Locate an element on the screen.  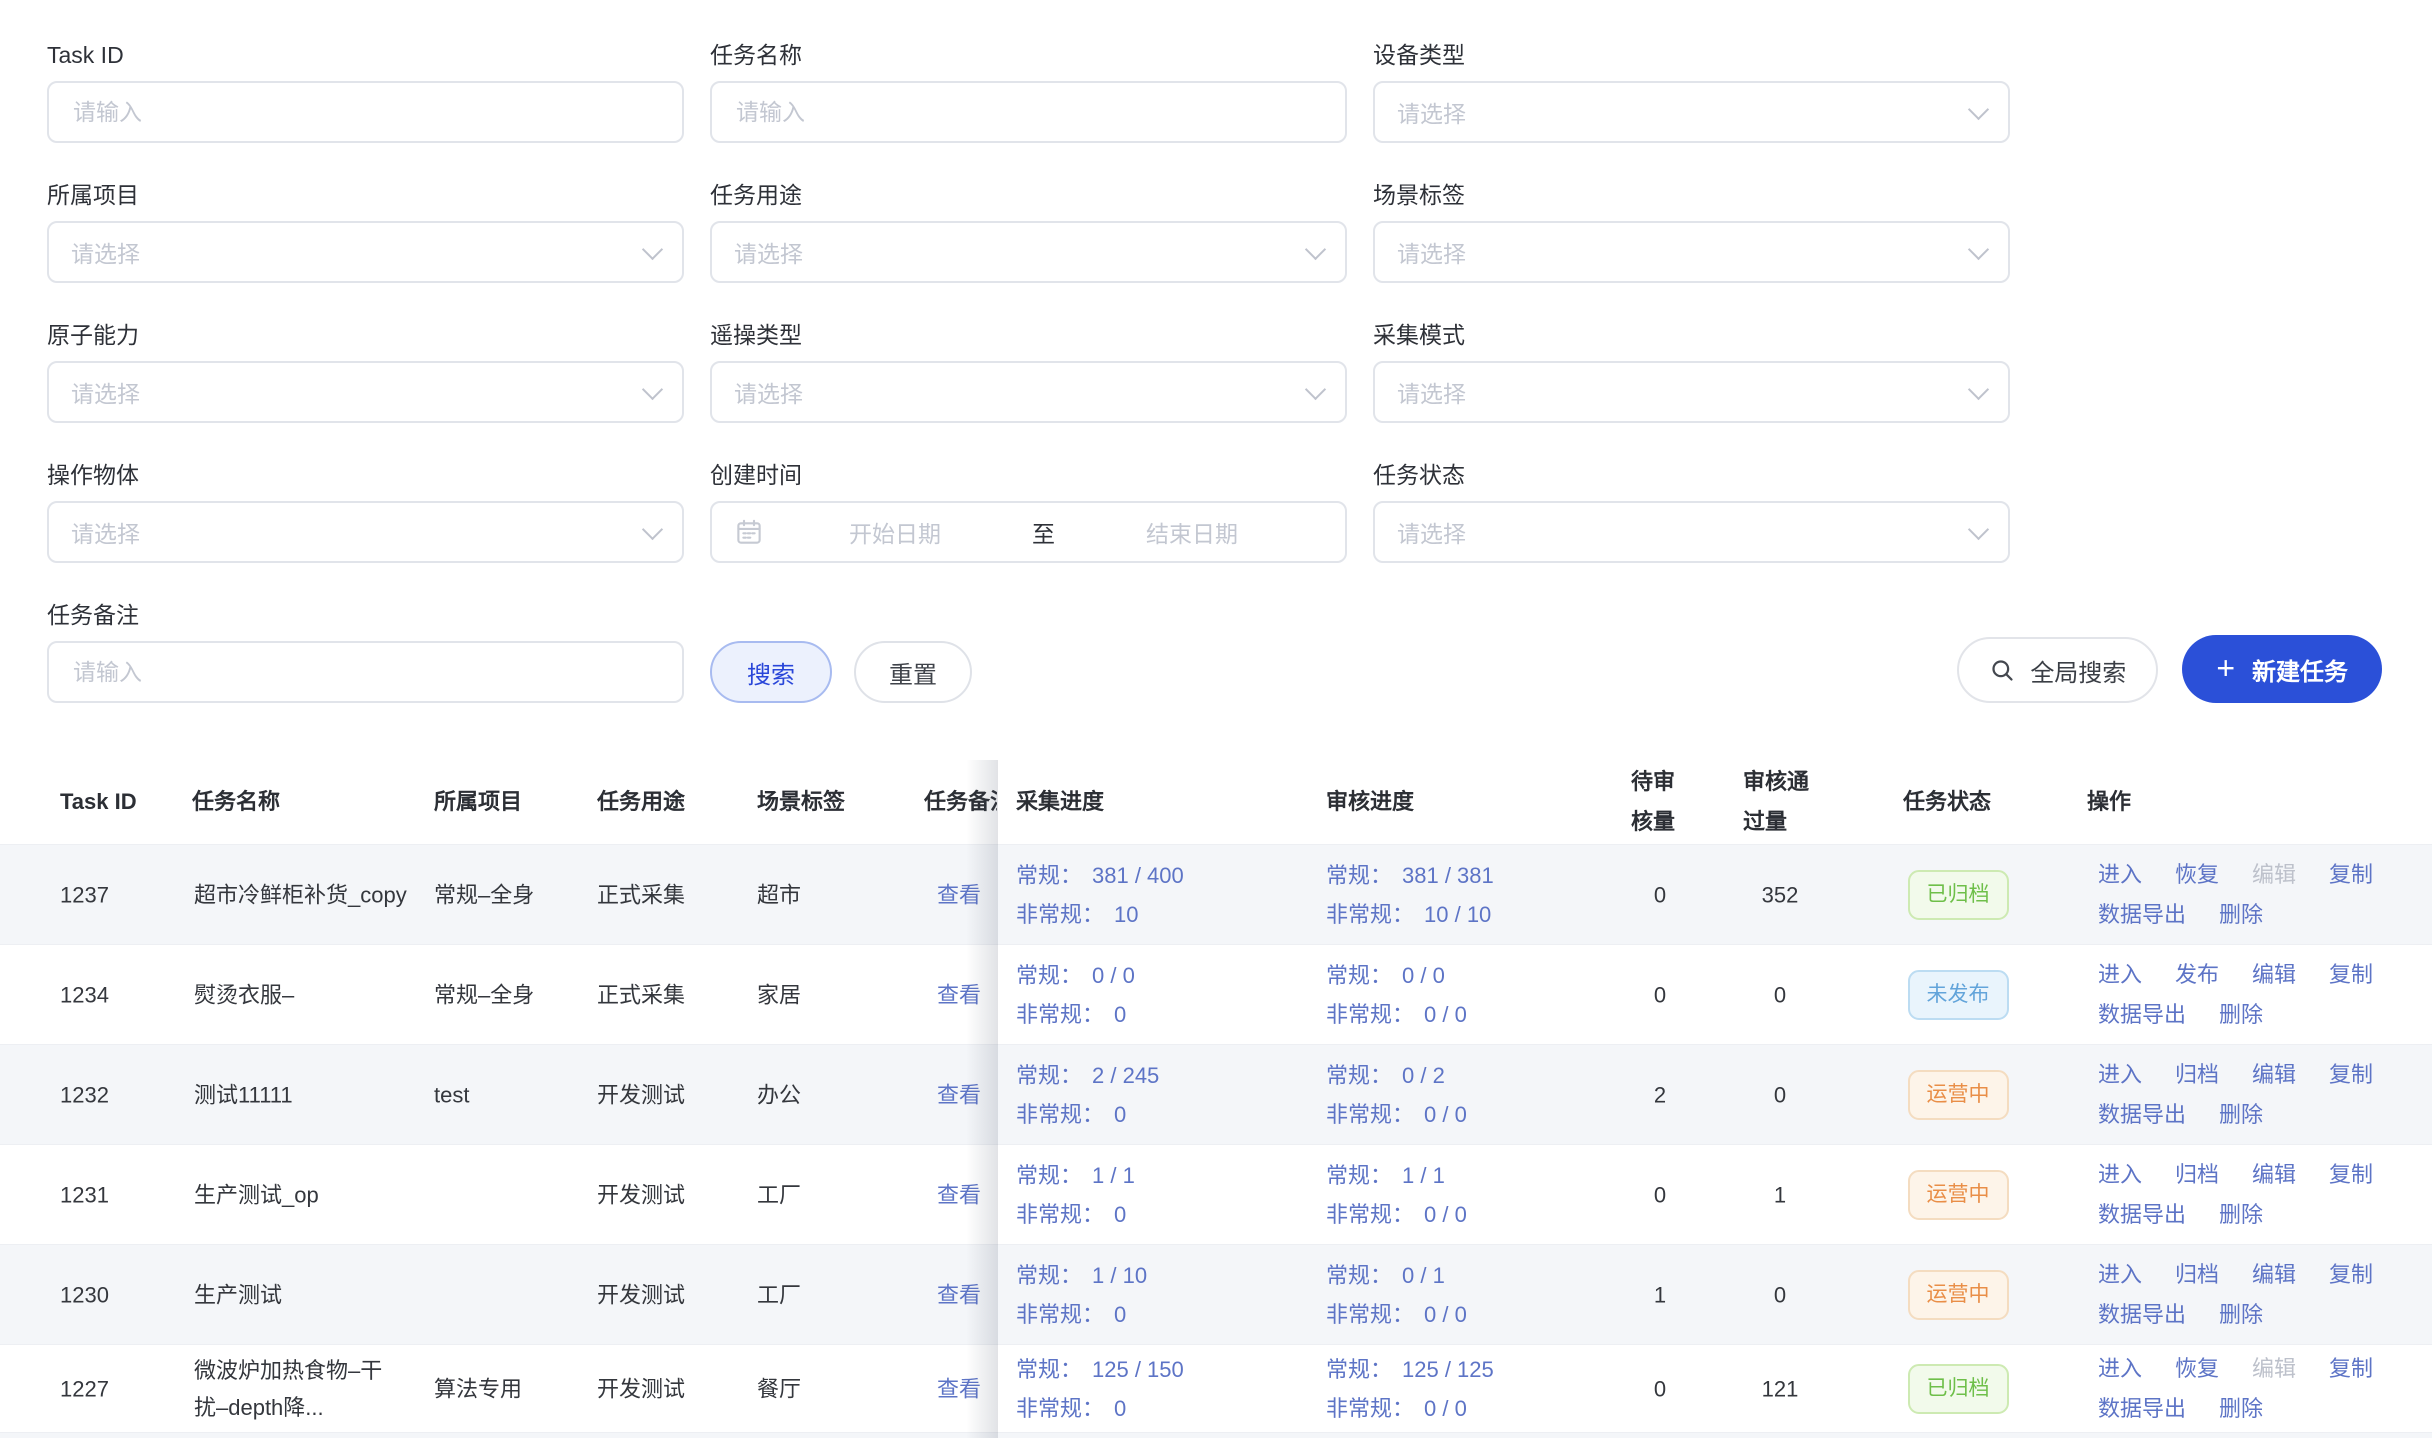
filter-label: 原子能力 is located at coordinates (93, 335).